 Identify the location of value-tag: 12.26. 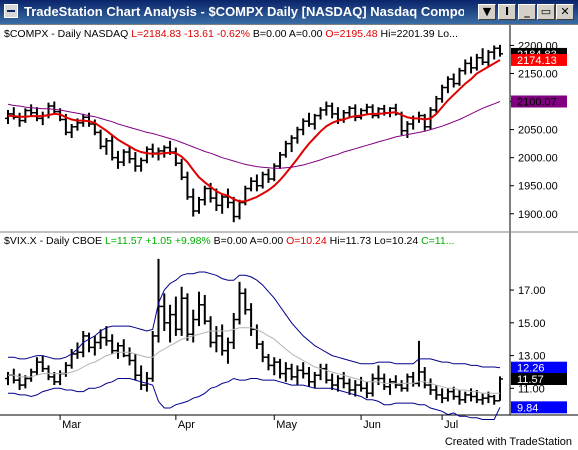
(539, 368).